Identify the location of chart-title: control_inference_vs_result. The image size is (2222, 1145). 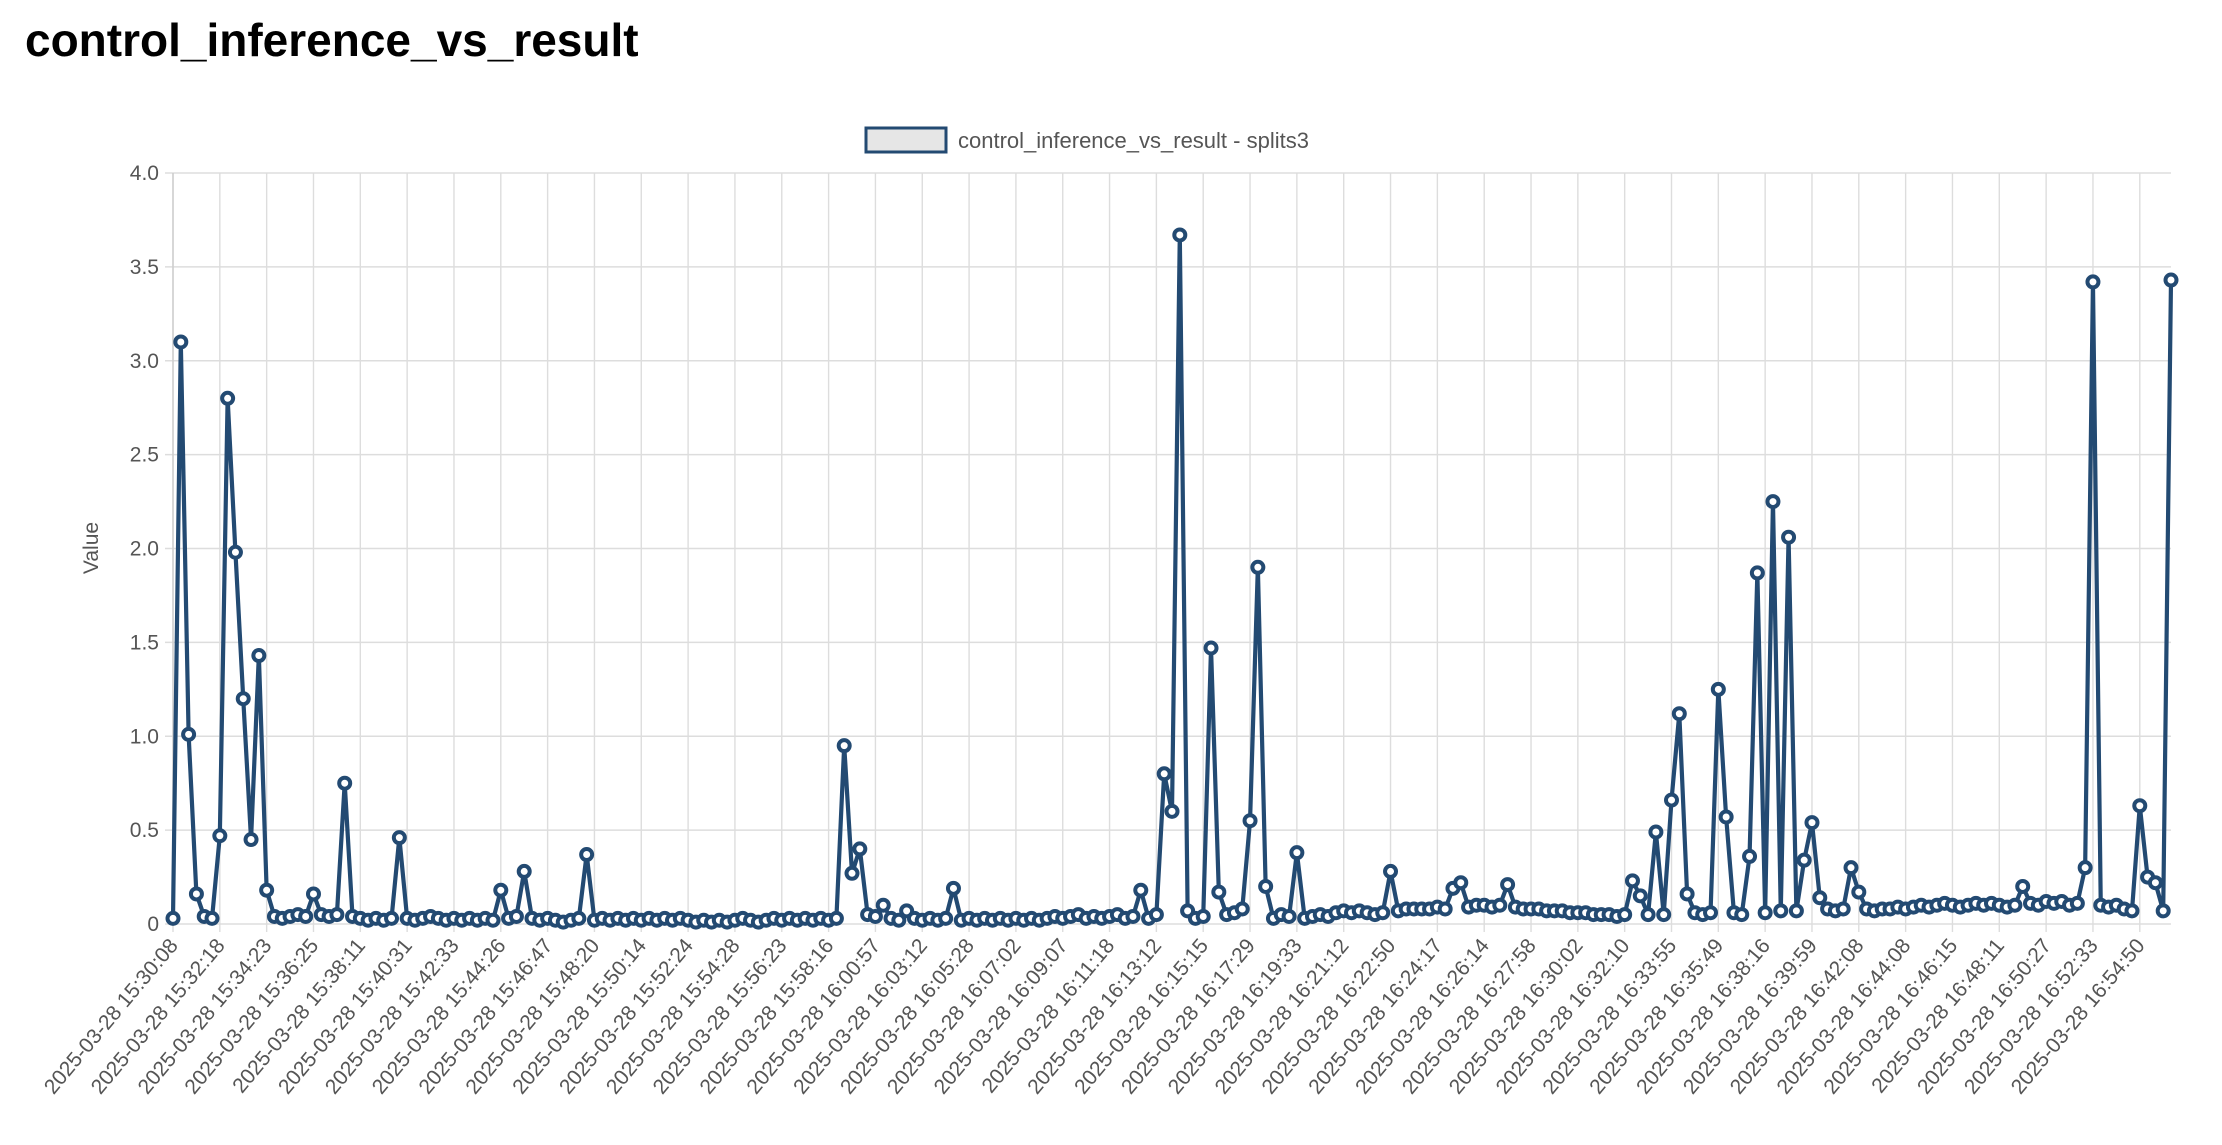
(332, 40).